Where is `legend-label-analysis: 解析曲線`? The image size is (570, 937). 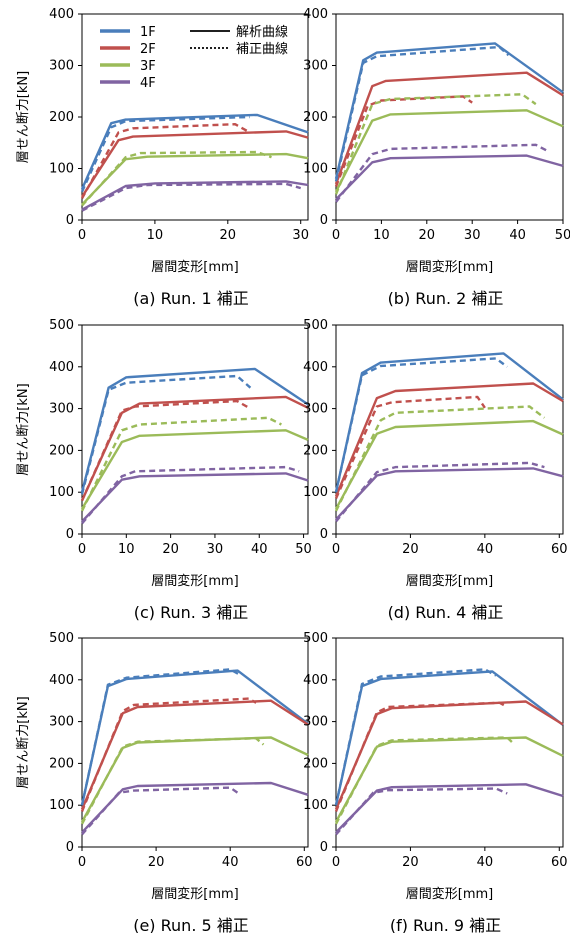 legend-label-analysis: 解析曲線 is located at coordinates (262, 32).